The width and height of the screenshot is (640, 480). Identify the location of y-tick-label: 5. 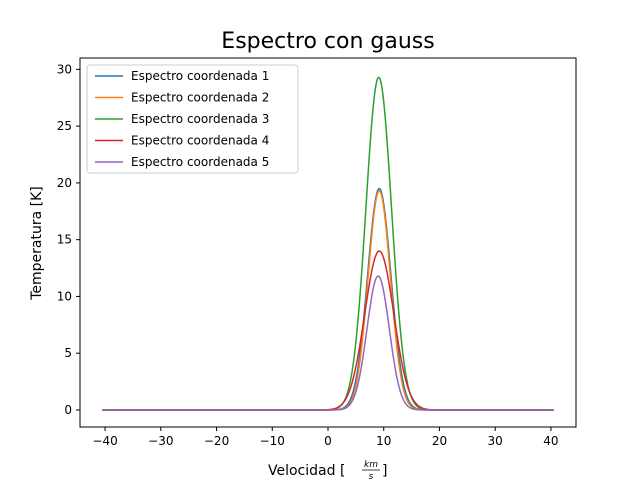
(68, 353).